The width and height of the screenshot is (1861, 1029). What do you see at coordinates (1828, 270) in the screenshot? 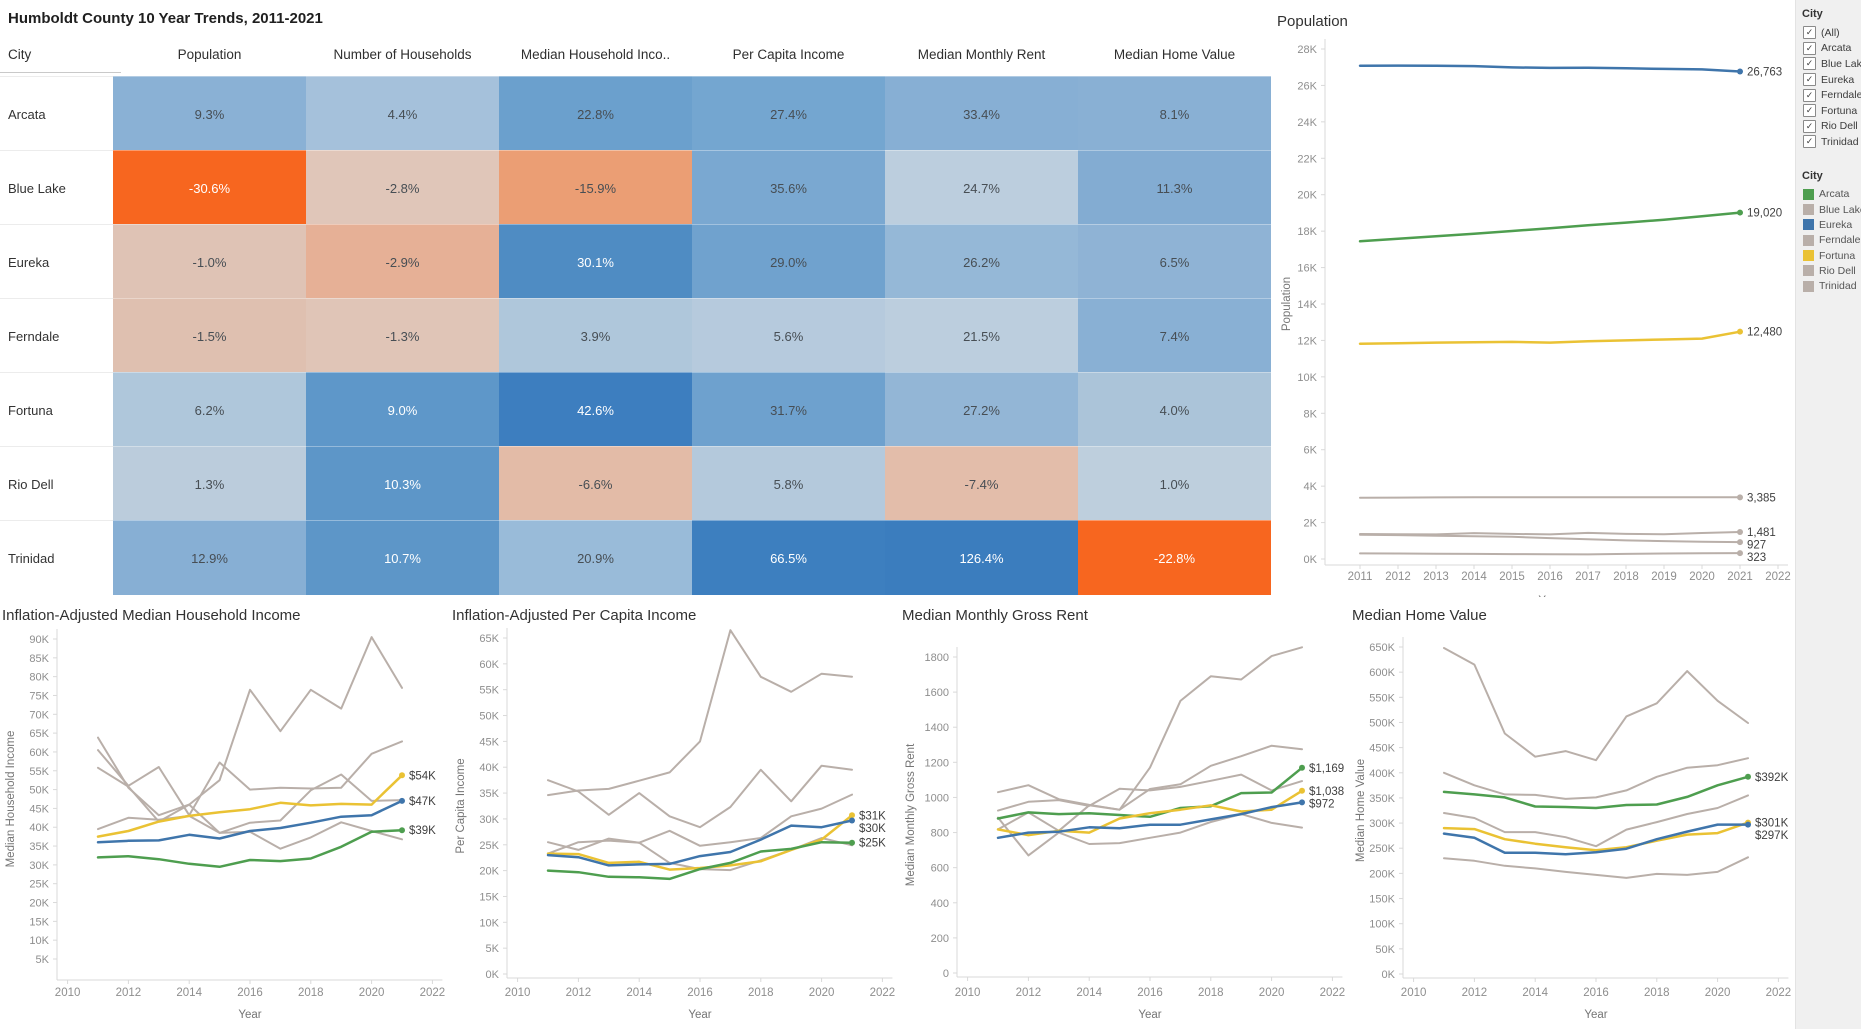
I see `legend-item-rio-dell: Rio Dell` at bounding box center [1828, 270].